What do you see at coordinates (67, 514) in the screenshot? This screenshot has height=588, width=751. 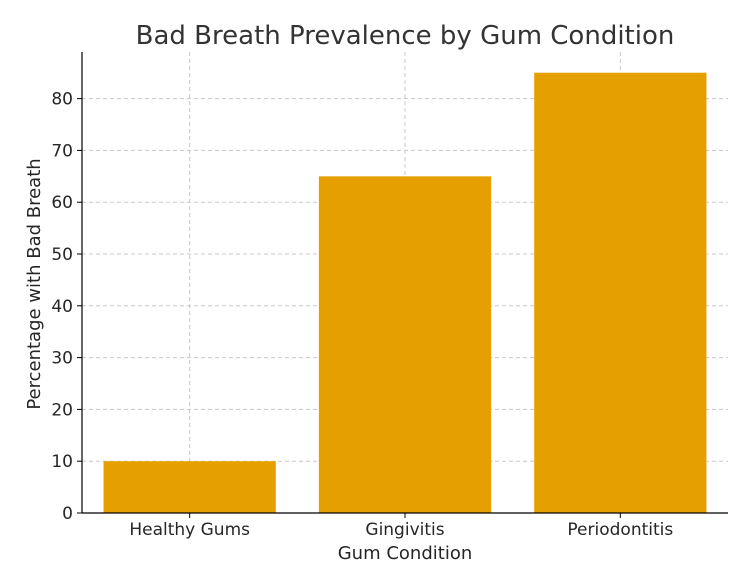 I see `y-tick-label: 0` at bounding box center [67, 514].